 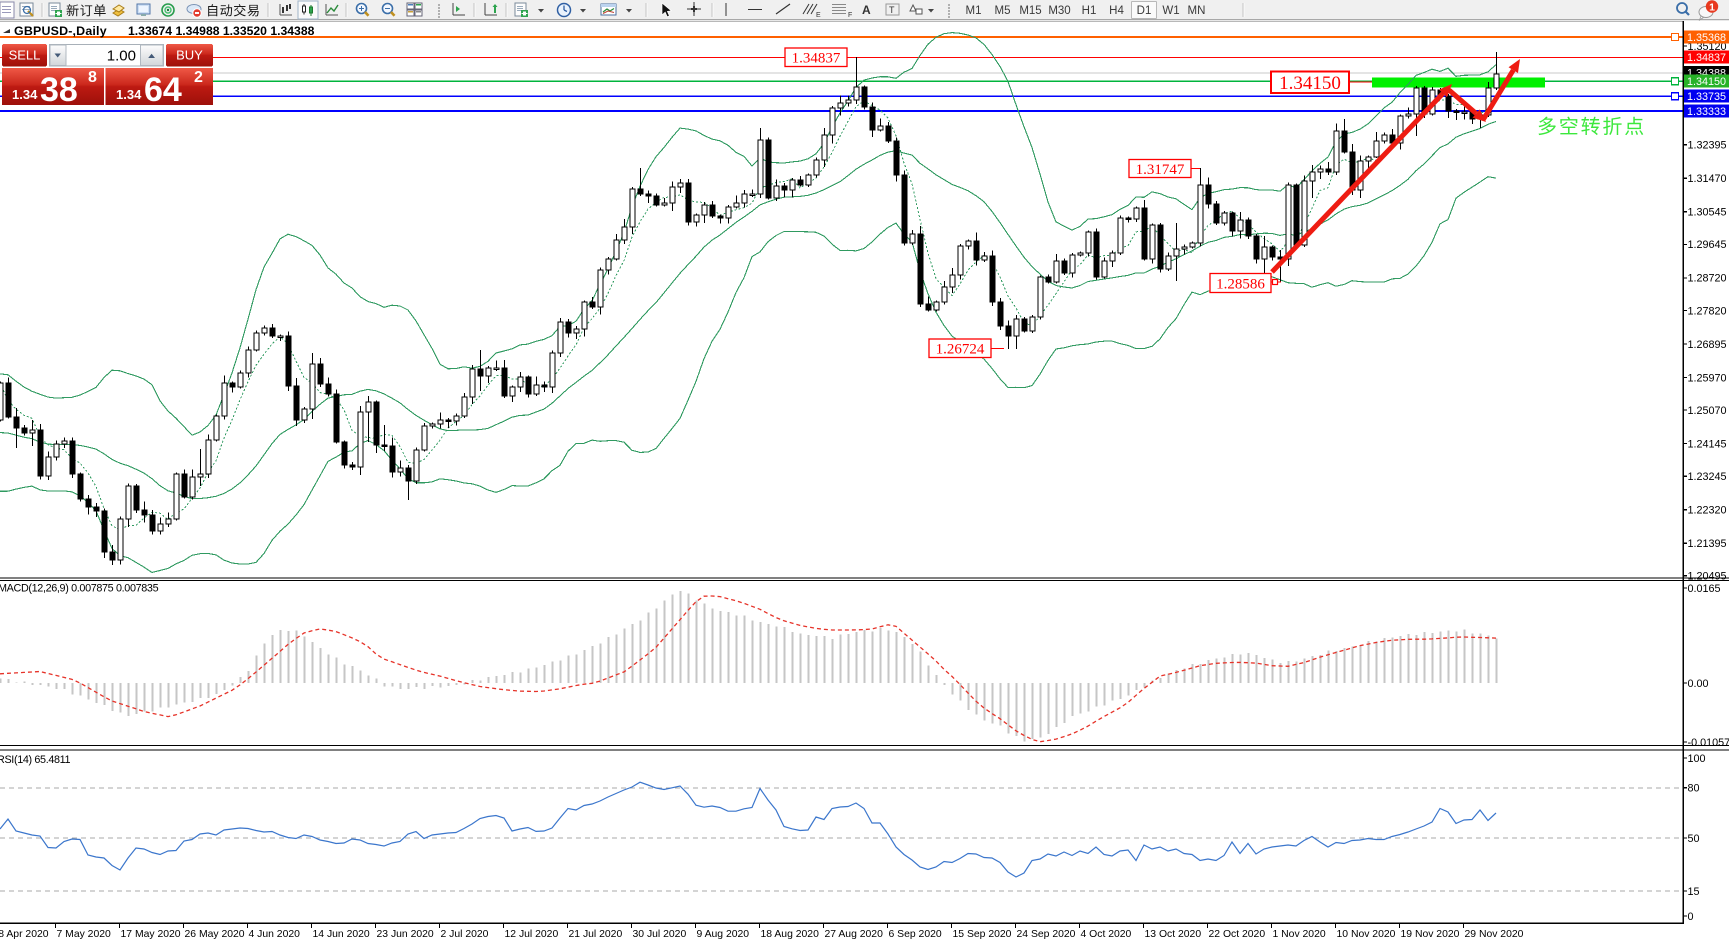 What do you see at coordinates (1240, 284) in the screenshot?
I see `svg-text: 1.28586` at bounding box center [1240, 284].